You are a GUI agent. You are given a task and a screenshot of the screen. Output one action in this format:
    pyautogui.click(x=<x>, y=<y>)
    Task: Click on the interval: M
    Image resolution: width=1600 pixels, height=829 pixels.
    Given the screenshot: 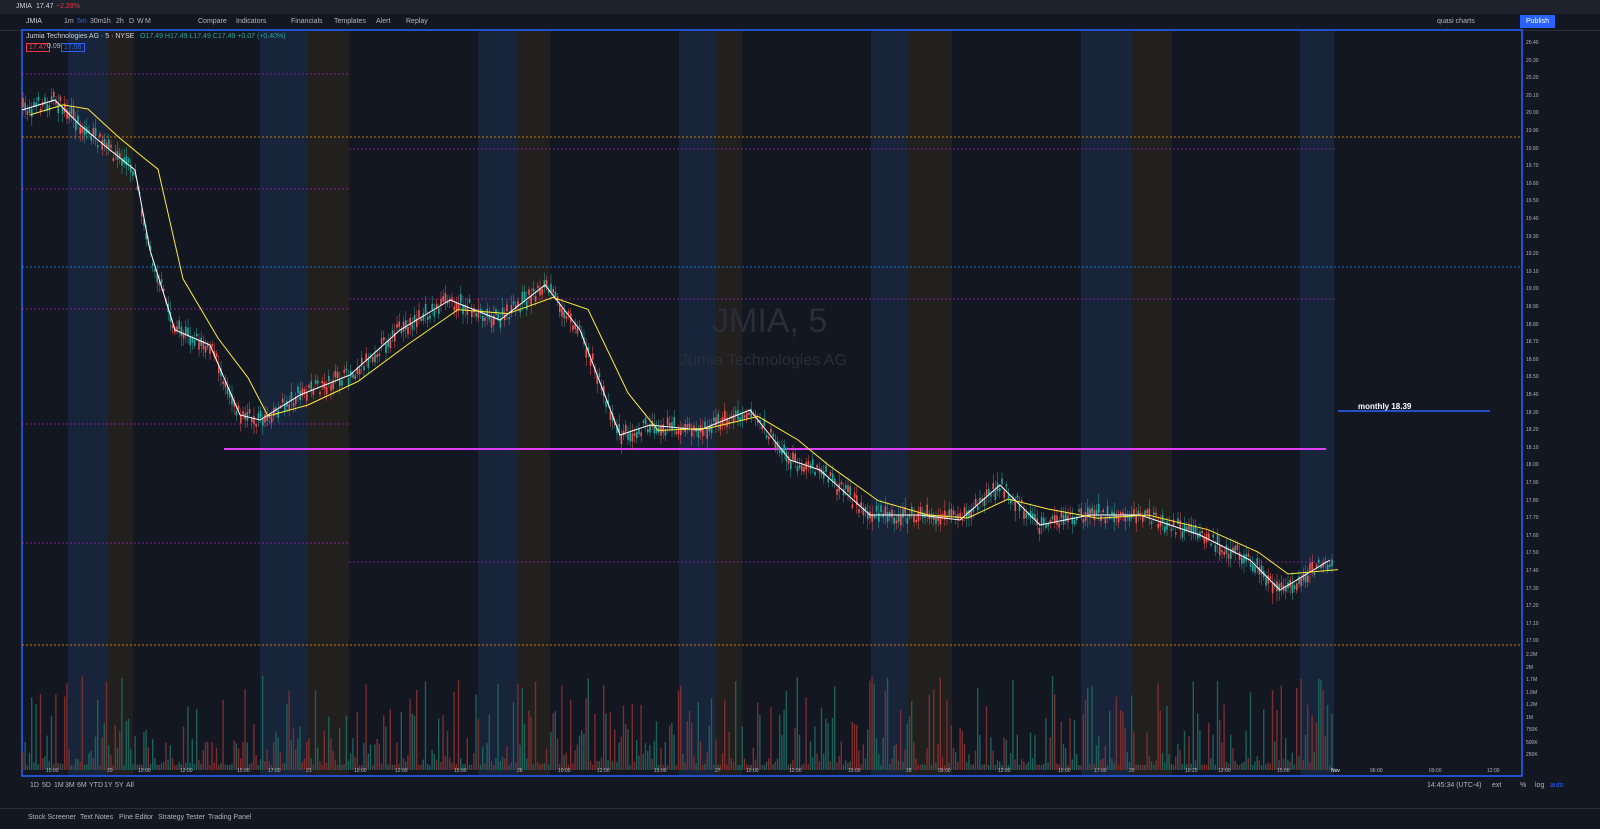 What is the action you would take?
    pyautogui.click(x=148, y=21)
    